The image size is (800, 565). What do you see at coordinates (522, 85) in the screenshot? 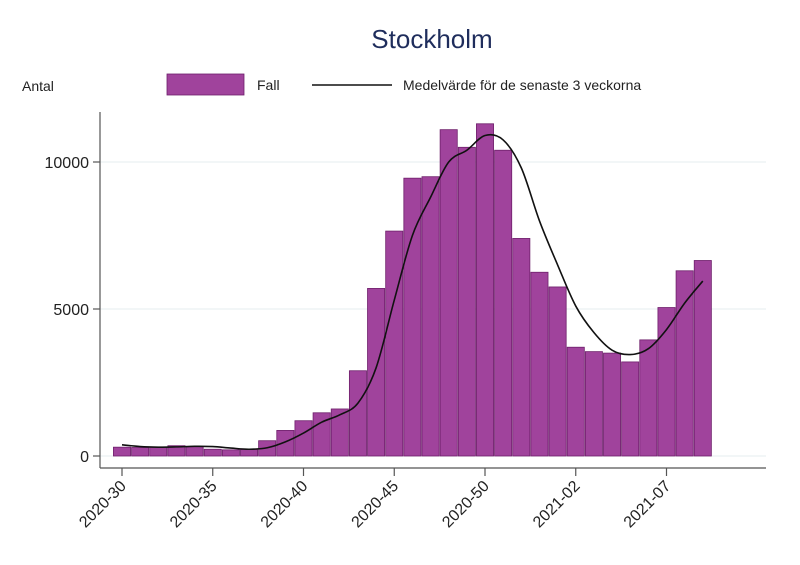
I see `legend-label-average: Medelvärde för de senaste 3 veckorna` at bounding box center [522, 85].